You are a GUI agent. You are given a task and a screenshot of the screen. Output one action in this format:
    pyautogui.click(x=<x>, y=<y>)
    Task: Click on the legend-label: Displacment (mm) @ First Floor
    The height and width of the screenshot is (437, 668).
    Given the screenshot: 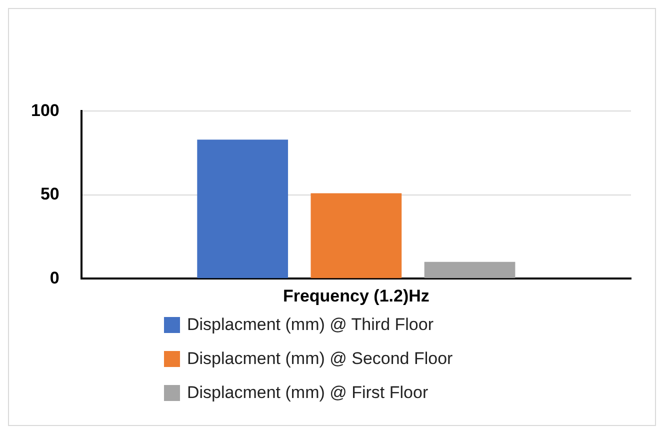 What is the action you would take?
    pyautogui.click(x=307, y=393)
    